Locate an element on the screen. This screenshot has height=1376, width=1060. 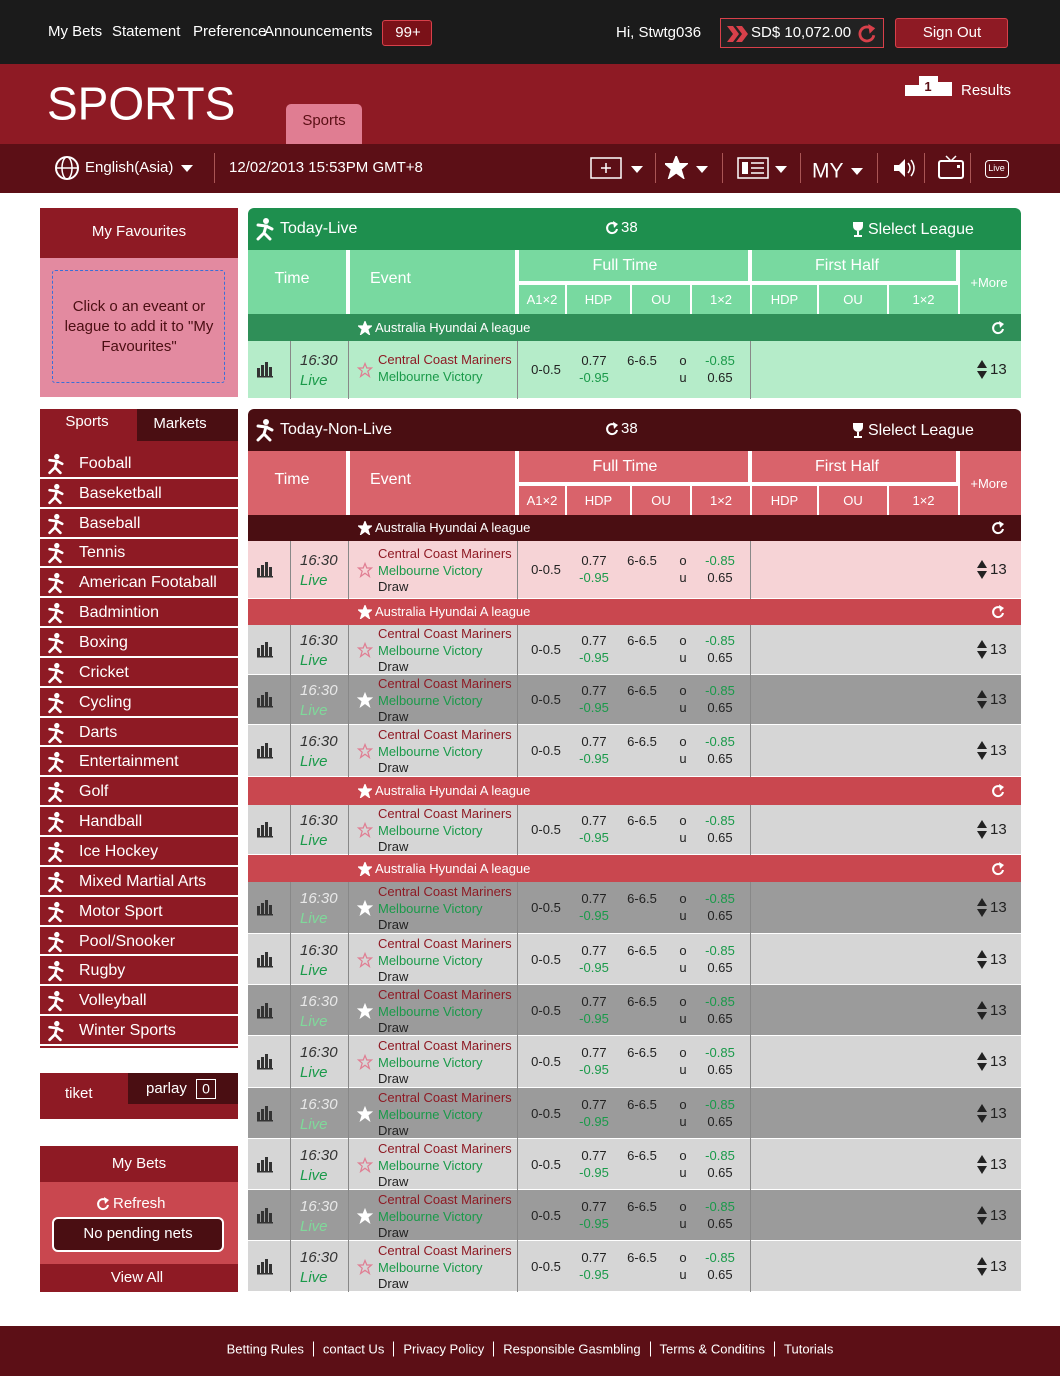
sport-item: Baseketball is located at coordinates (139, 494).